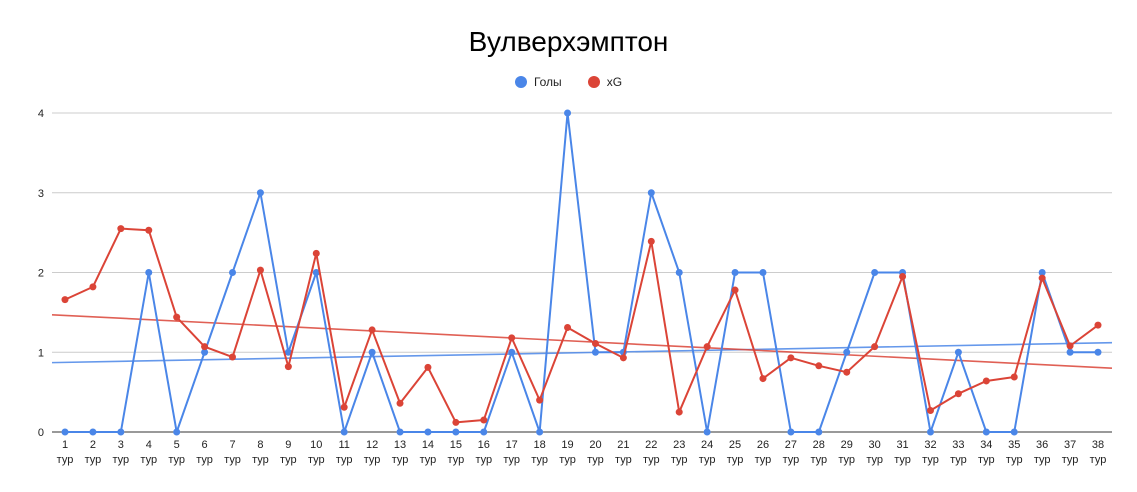 This screenshot has width=1137, height=492. I want to click on x-tick-label: 21, so click(623, 445).